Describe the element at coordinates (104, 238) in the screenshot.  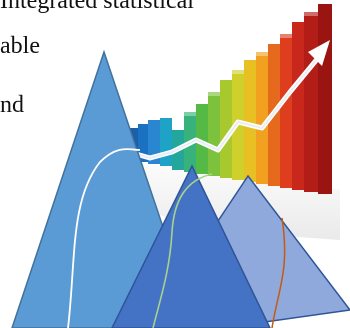
I see `curve-white` at that location.